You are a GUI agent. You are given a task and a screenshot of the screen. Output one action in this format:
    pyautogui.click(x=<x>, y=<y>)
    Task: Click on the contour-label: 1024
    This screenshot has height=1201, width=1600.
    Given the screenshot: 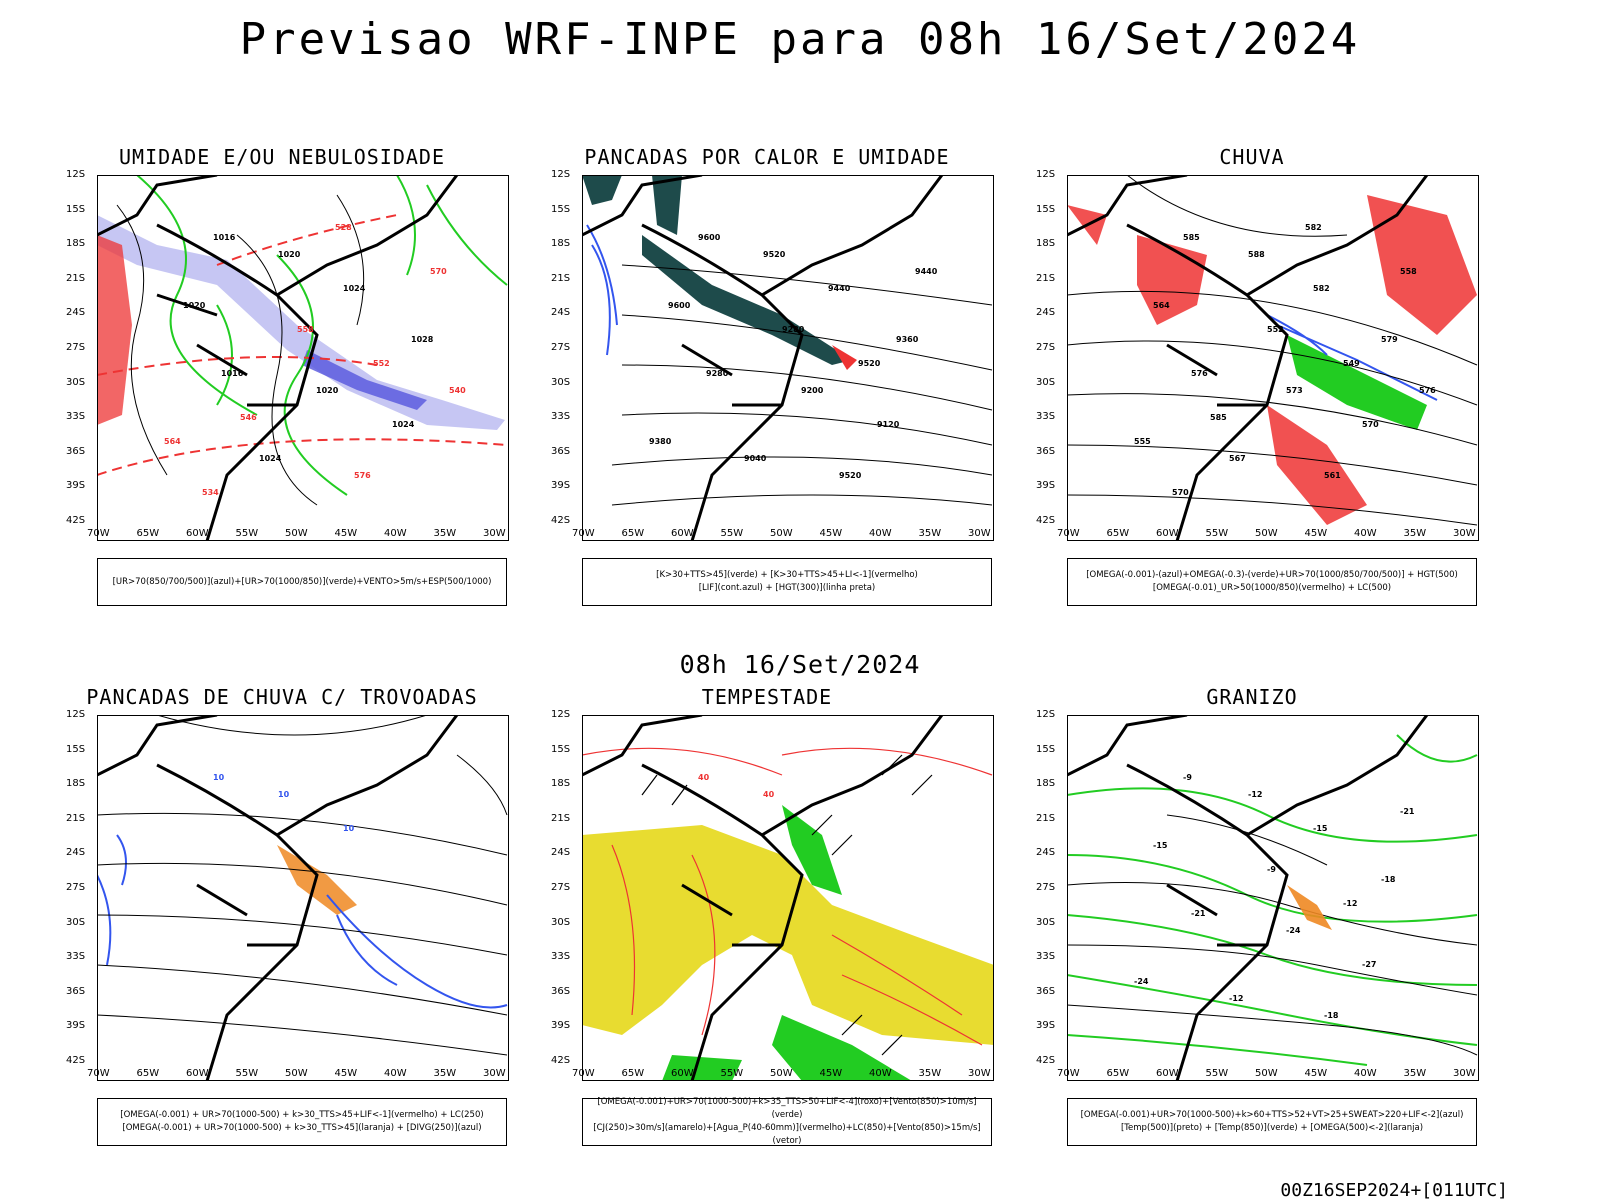 What is the action you would take?
    pyautogui.click(x=270, y=458)
    